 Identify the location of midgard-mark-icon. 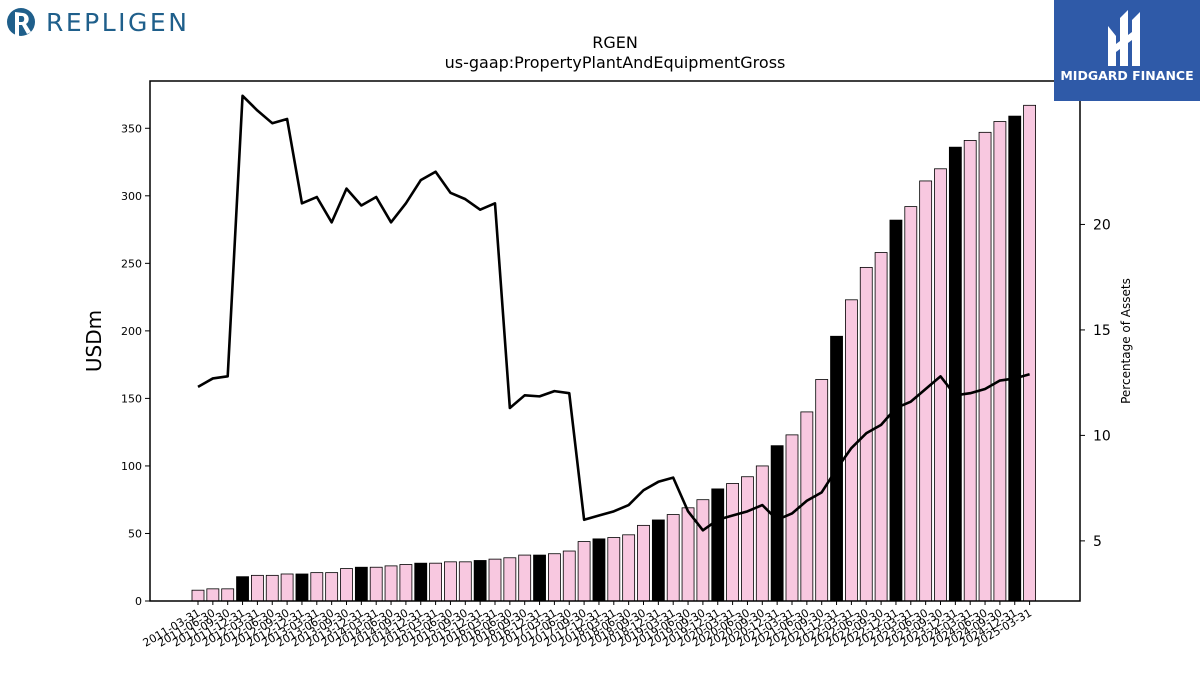
(1124, 38).